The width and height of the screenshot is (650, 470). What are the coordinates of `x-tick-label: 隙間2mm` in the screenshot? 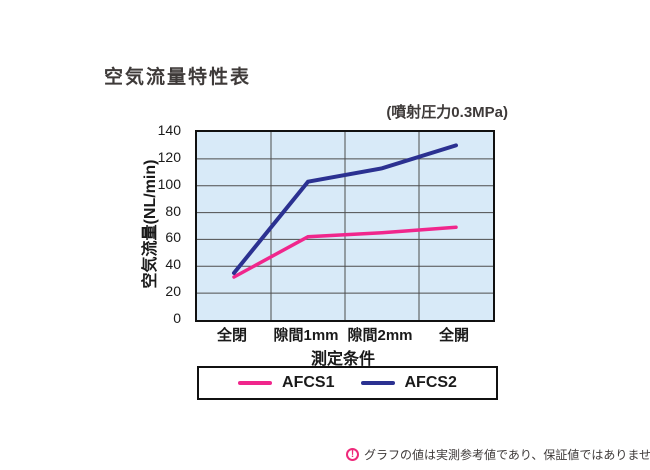 It's located at (380, 335).